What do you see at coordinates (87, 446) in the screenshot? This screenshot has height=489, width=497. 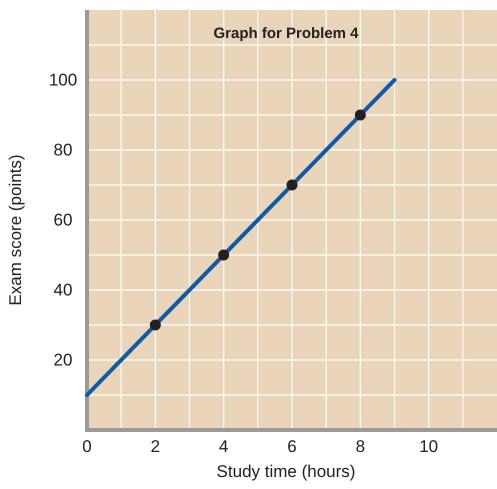 I see `x-tick-label: 0` at bounding box center [87, 446].